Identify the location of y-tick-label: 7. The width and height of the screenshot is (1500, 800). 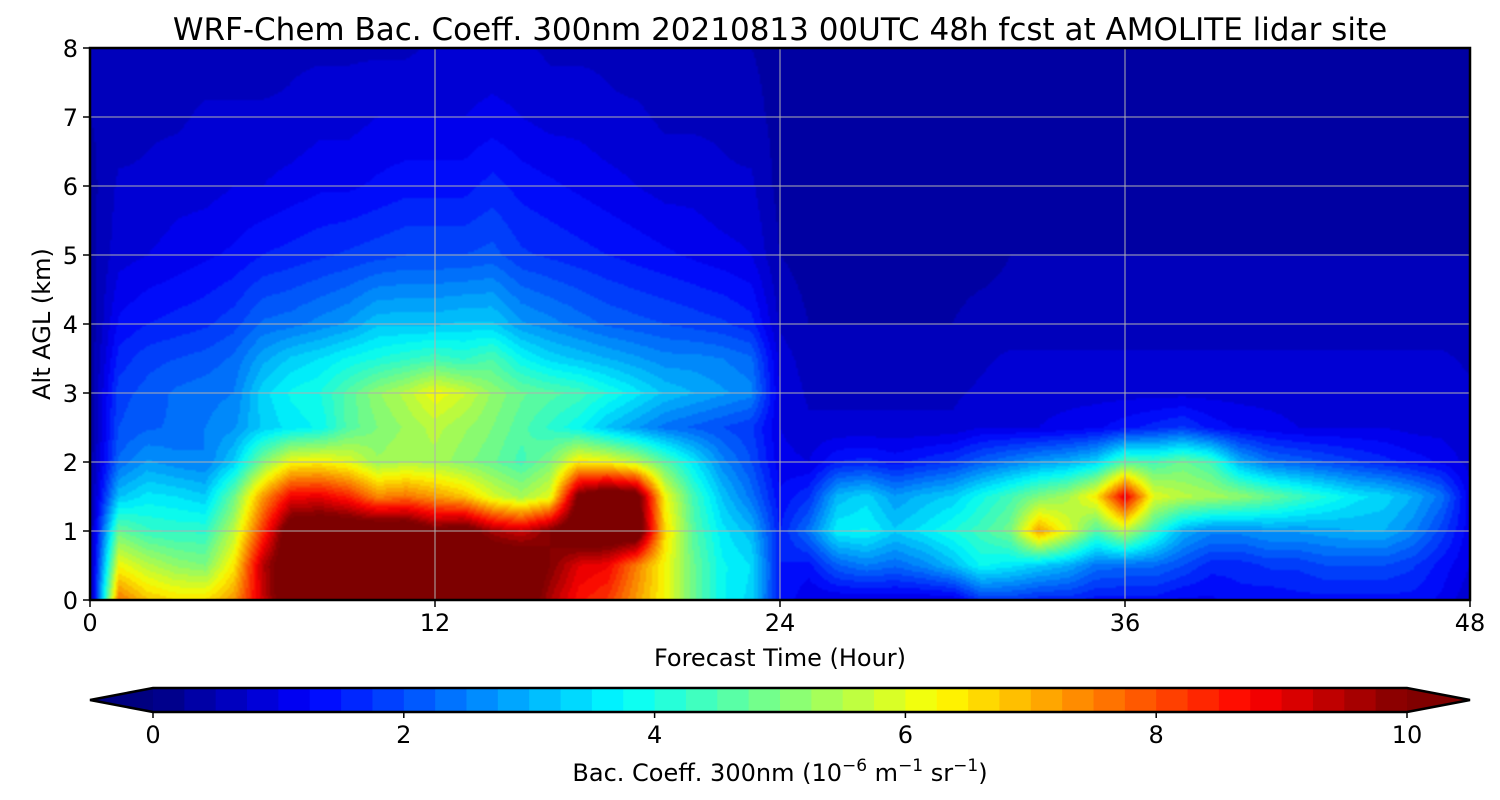
(70, 118).